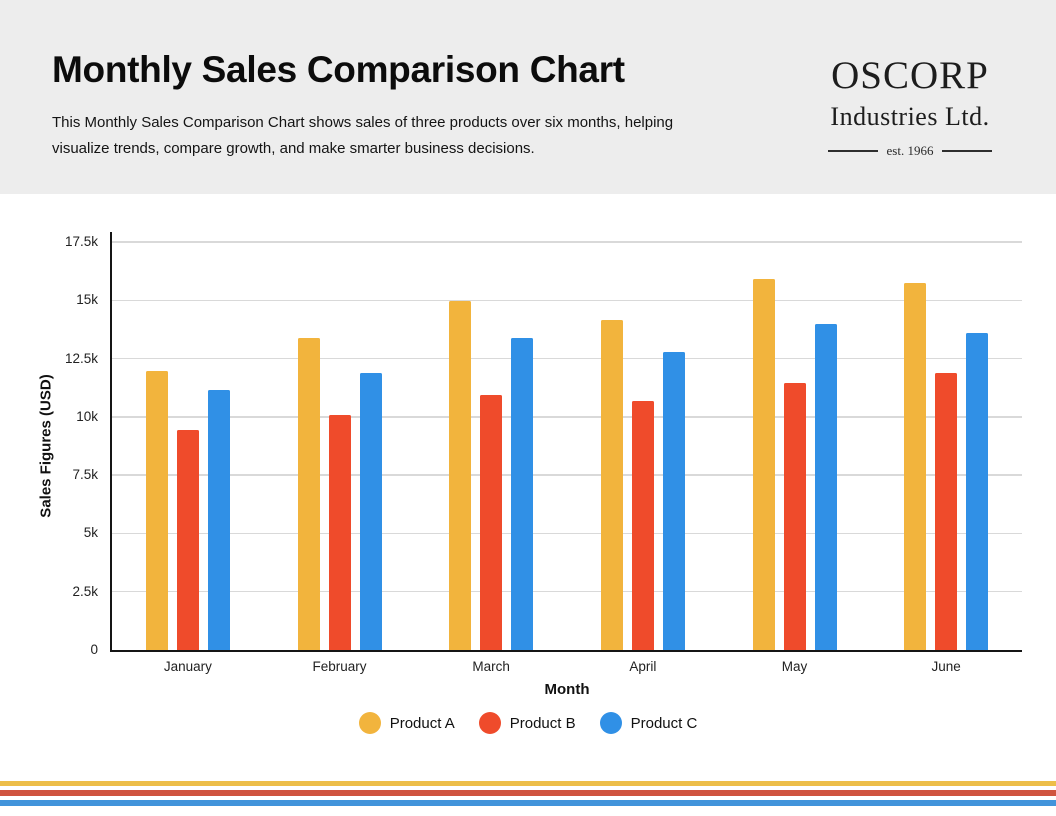 The width and height of the screenshot is (1056, 816). Describe the element at coordinates (111, 441) in the screenshot. I see `y-axis-line` at that location.